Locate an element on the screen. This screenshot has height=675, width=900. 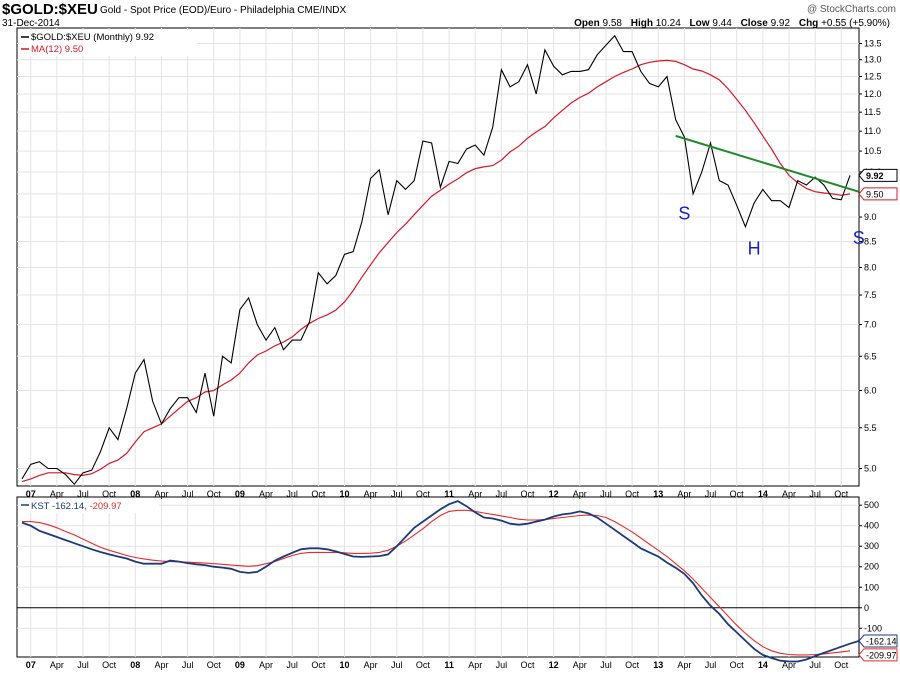
kst-legend: KST -162.14, -209.97 is located at coordinates (89, 506).